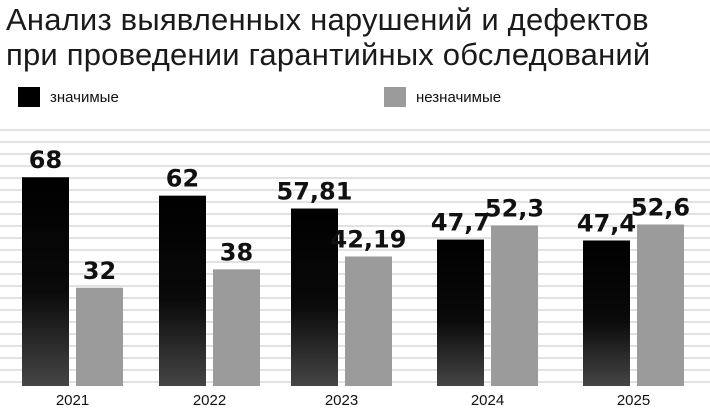 The height and width of the screenshot is (409, 710). What do you see at coordinates (327, 19) in the screenshot?
I see `chart-title-line-1: Анализ выявленных нарушений и дефектов` at bounding box center [327, 19].